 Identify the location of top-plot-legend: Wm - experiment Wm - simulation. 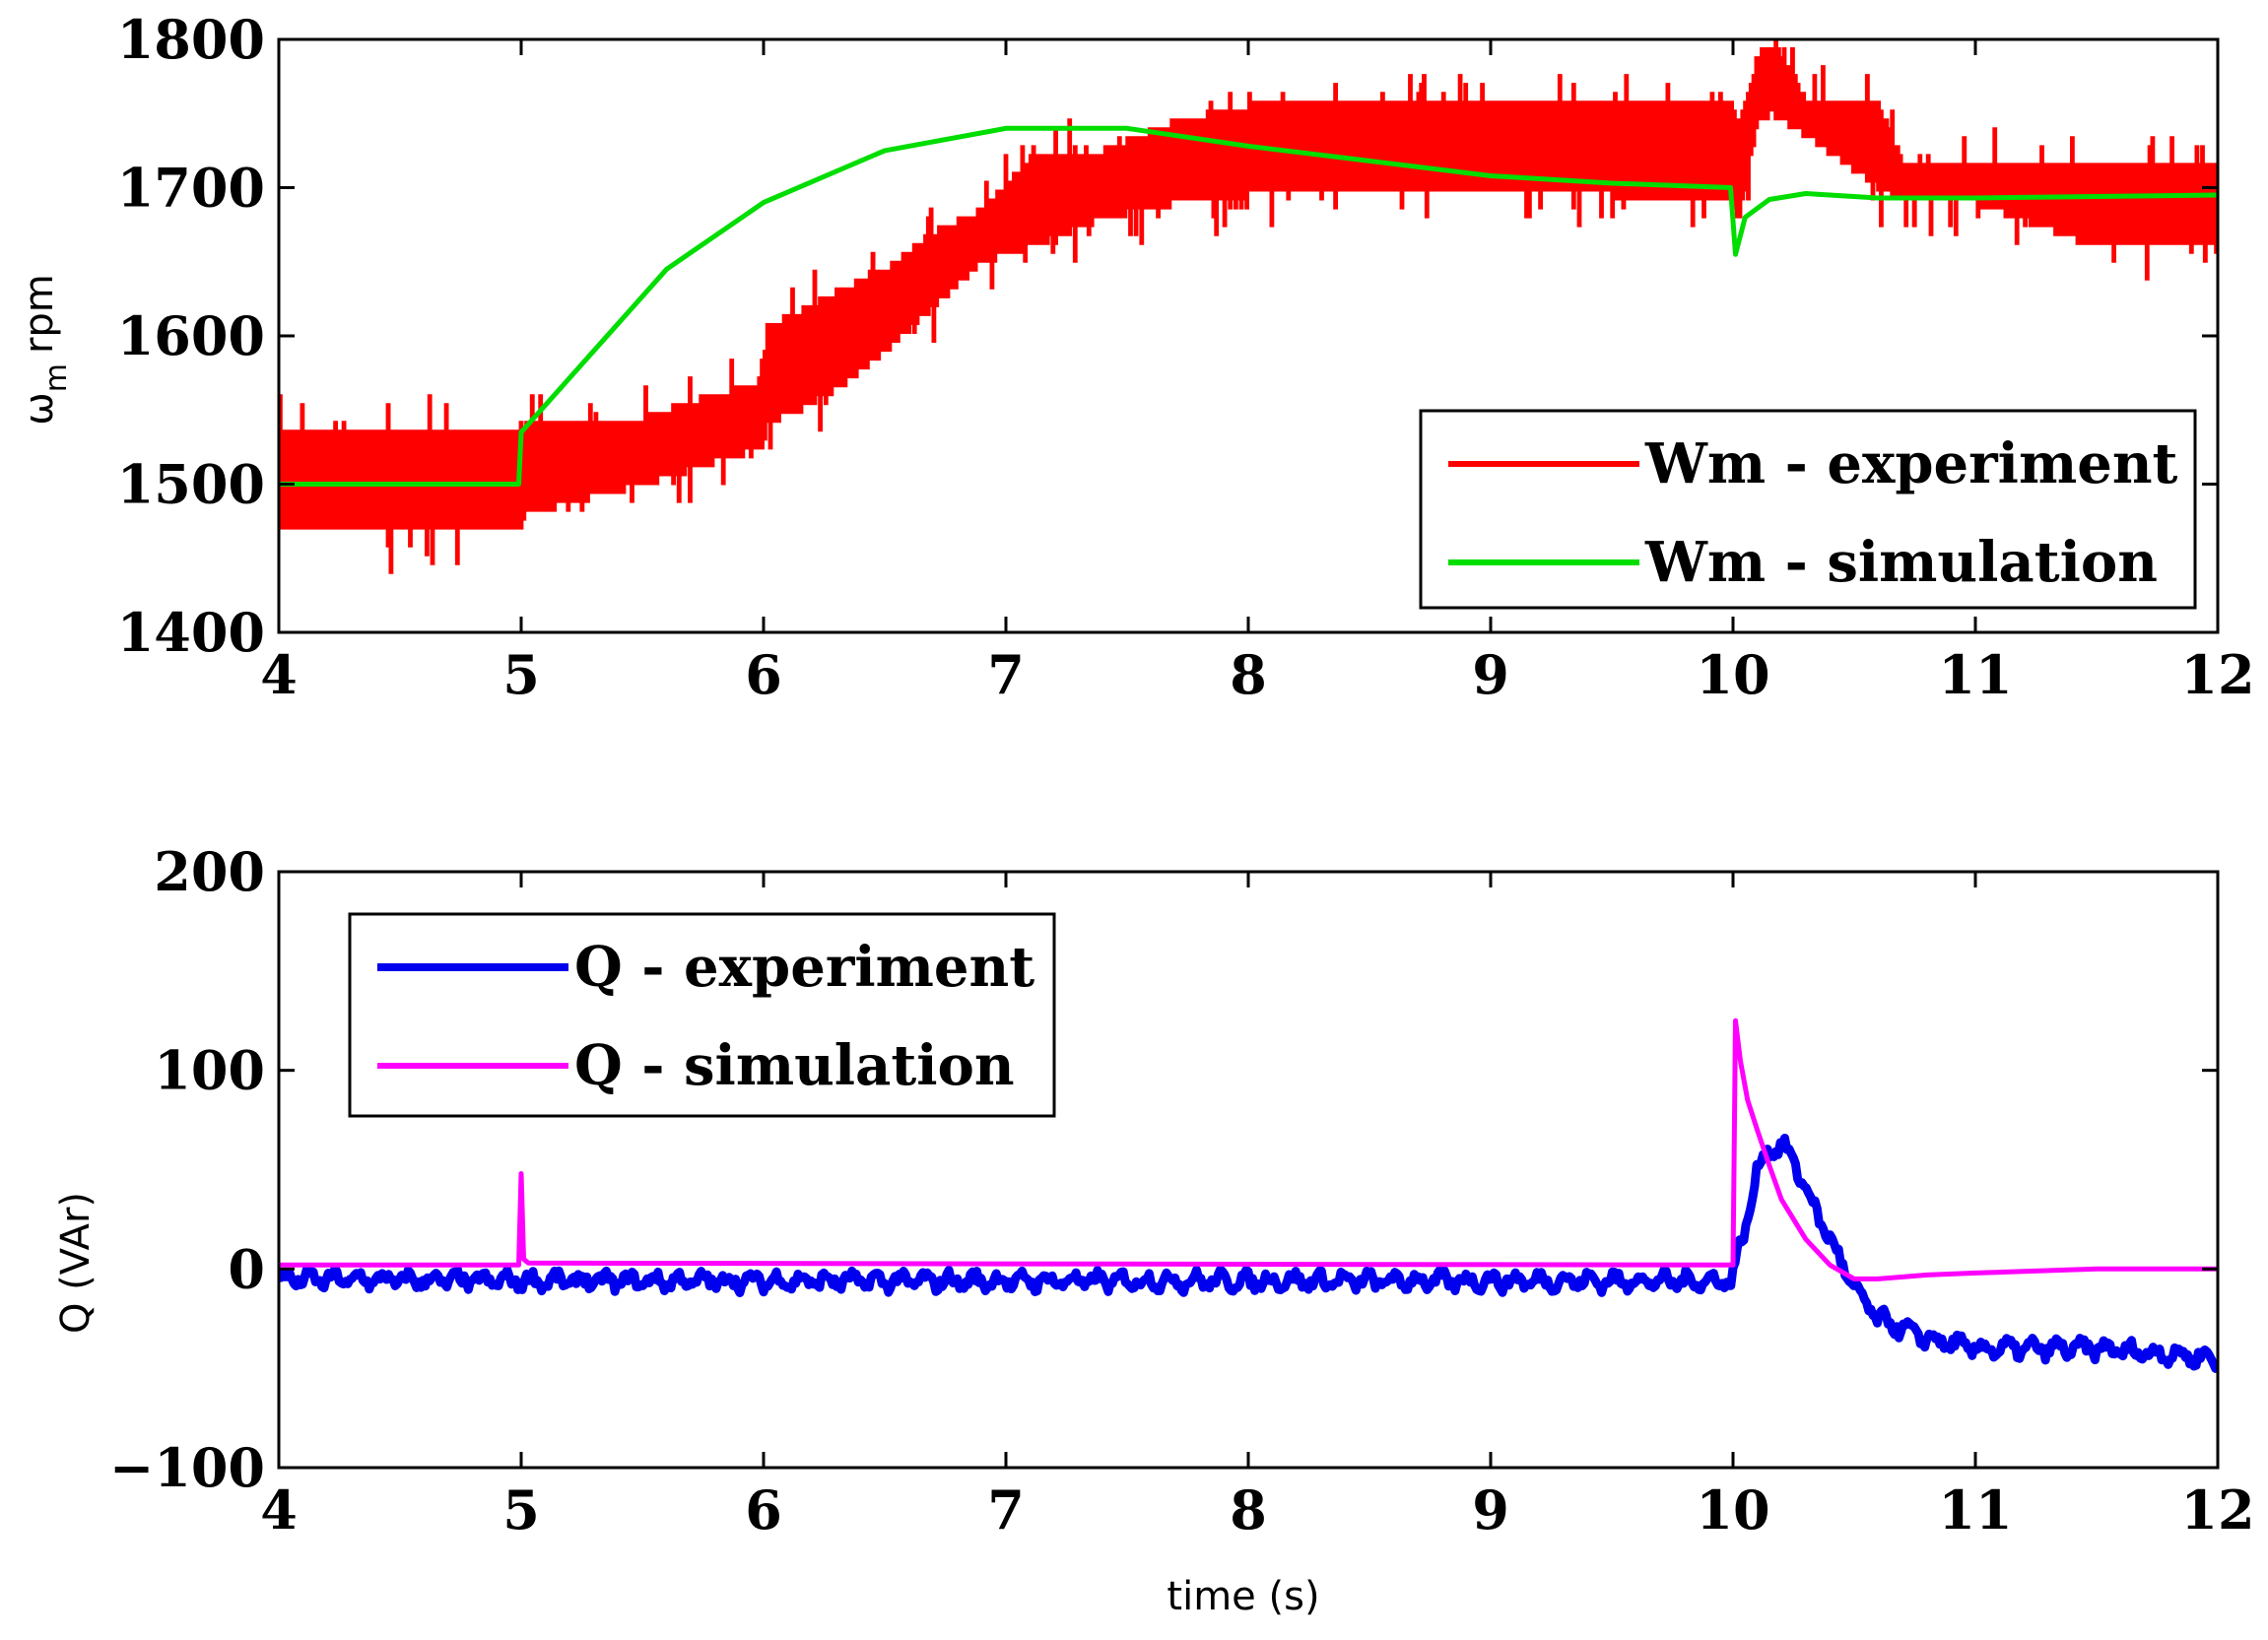
(1808, 509).